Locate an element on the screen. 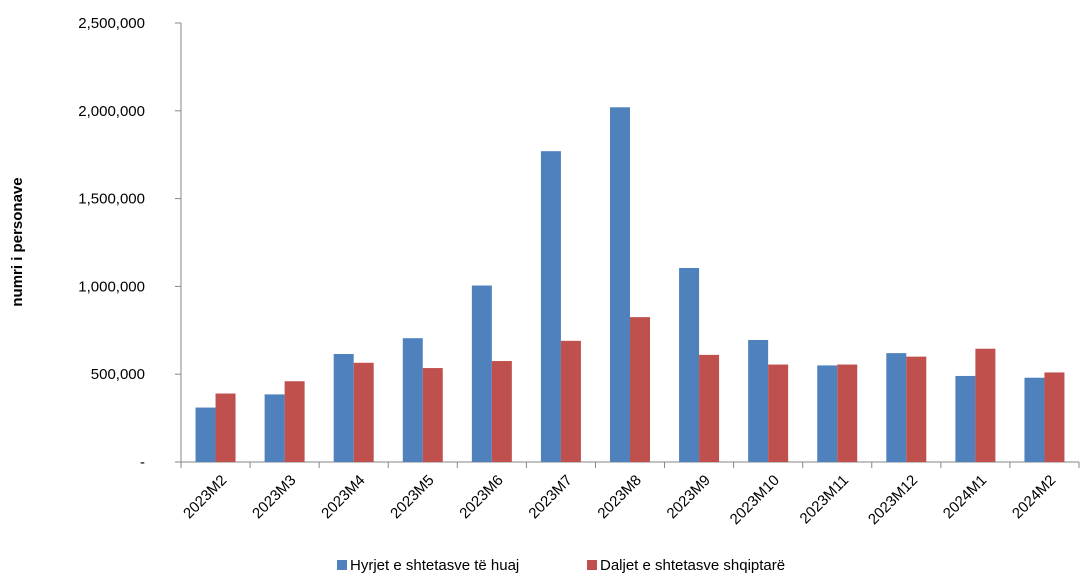  x-tick-label: 2023M7 is located at coordinates (550, 497).